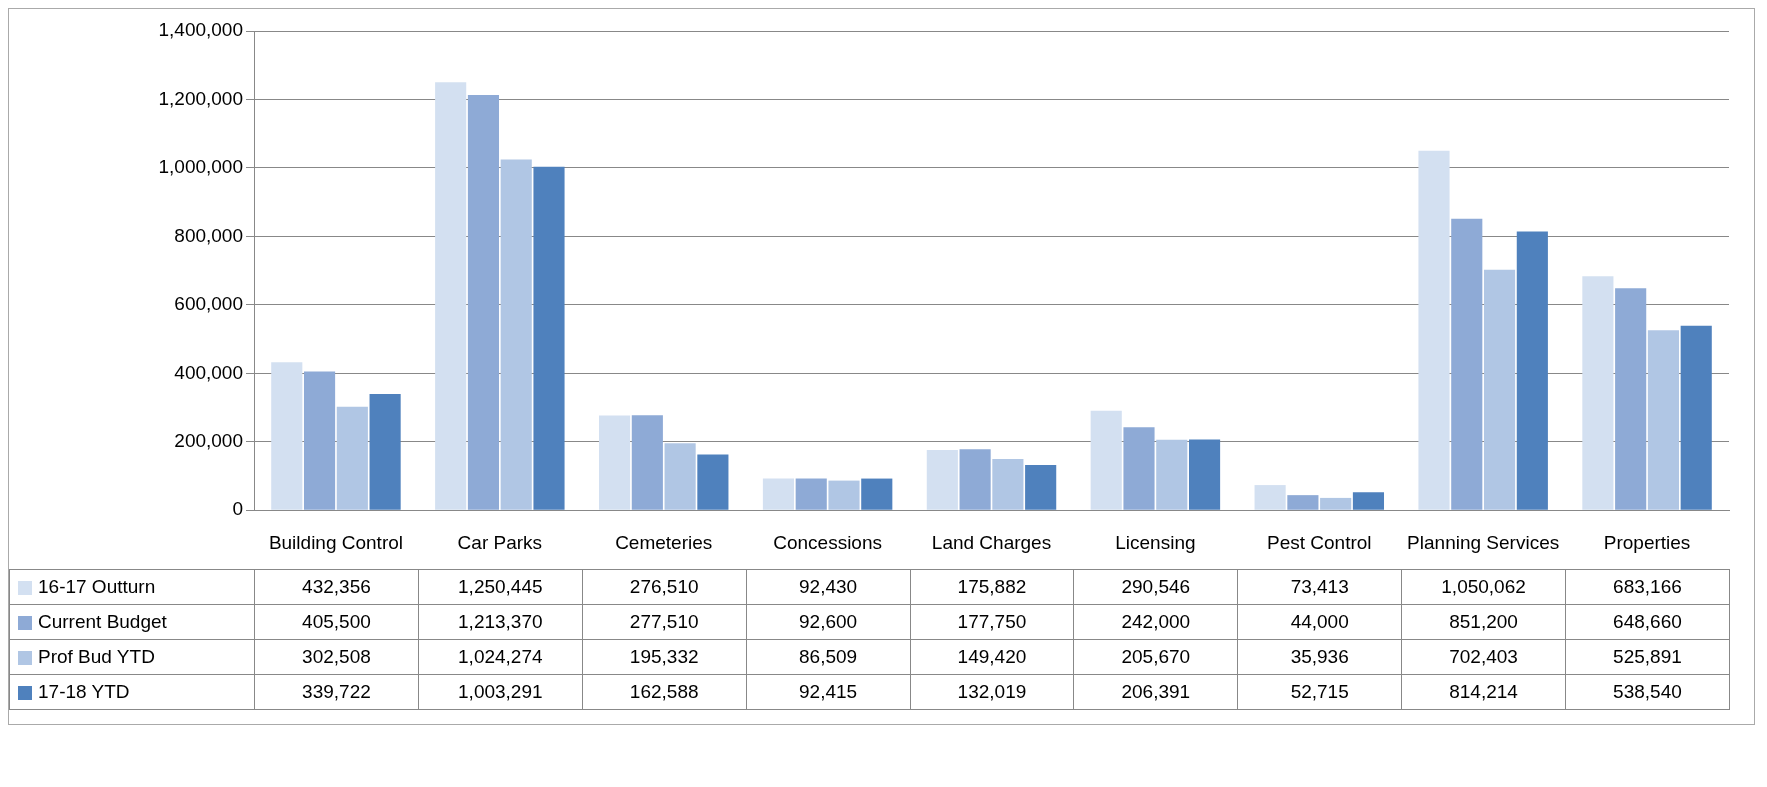 The width and height of the screenshot is (1767, 787). I want to click on data-label: 405,500, so click(336, 622).